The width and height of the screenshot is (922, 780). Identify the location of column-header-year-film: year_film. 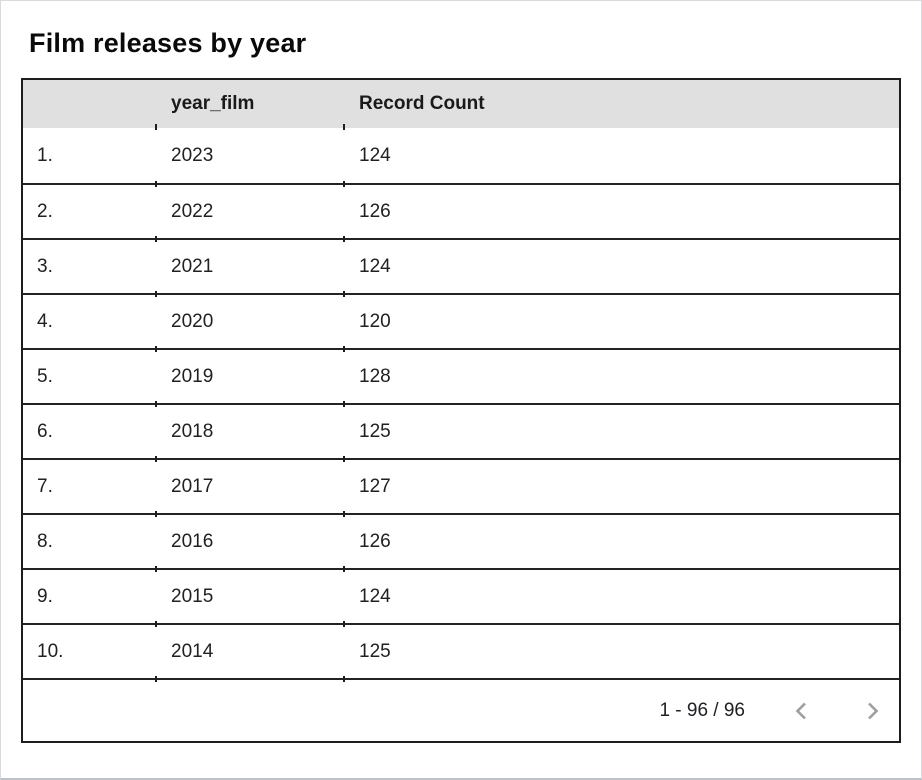
(213, 103).